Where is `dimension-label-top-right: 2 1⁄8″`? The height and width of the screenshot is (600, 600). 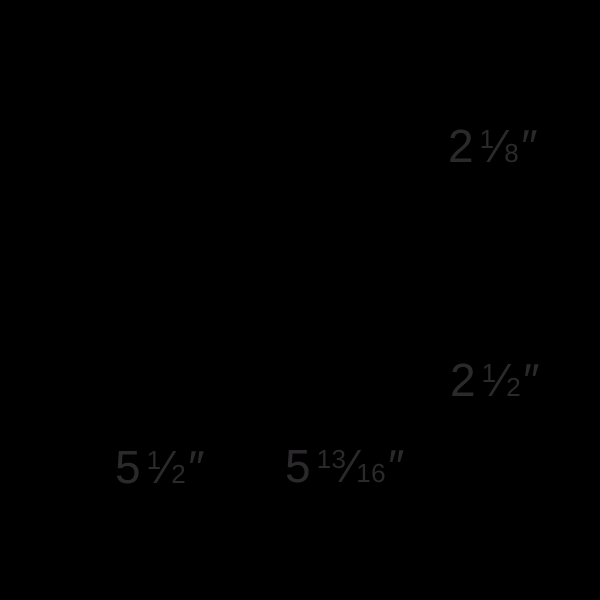
dimension-label-top-right: 2 1⁄8″ is located at coordinates (493, 146).